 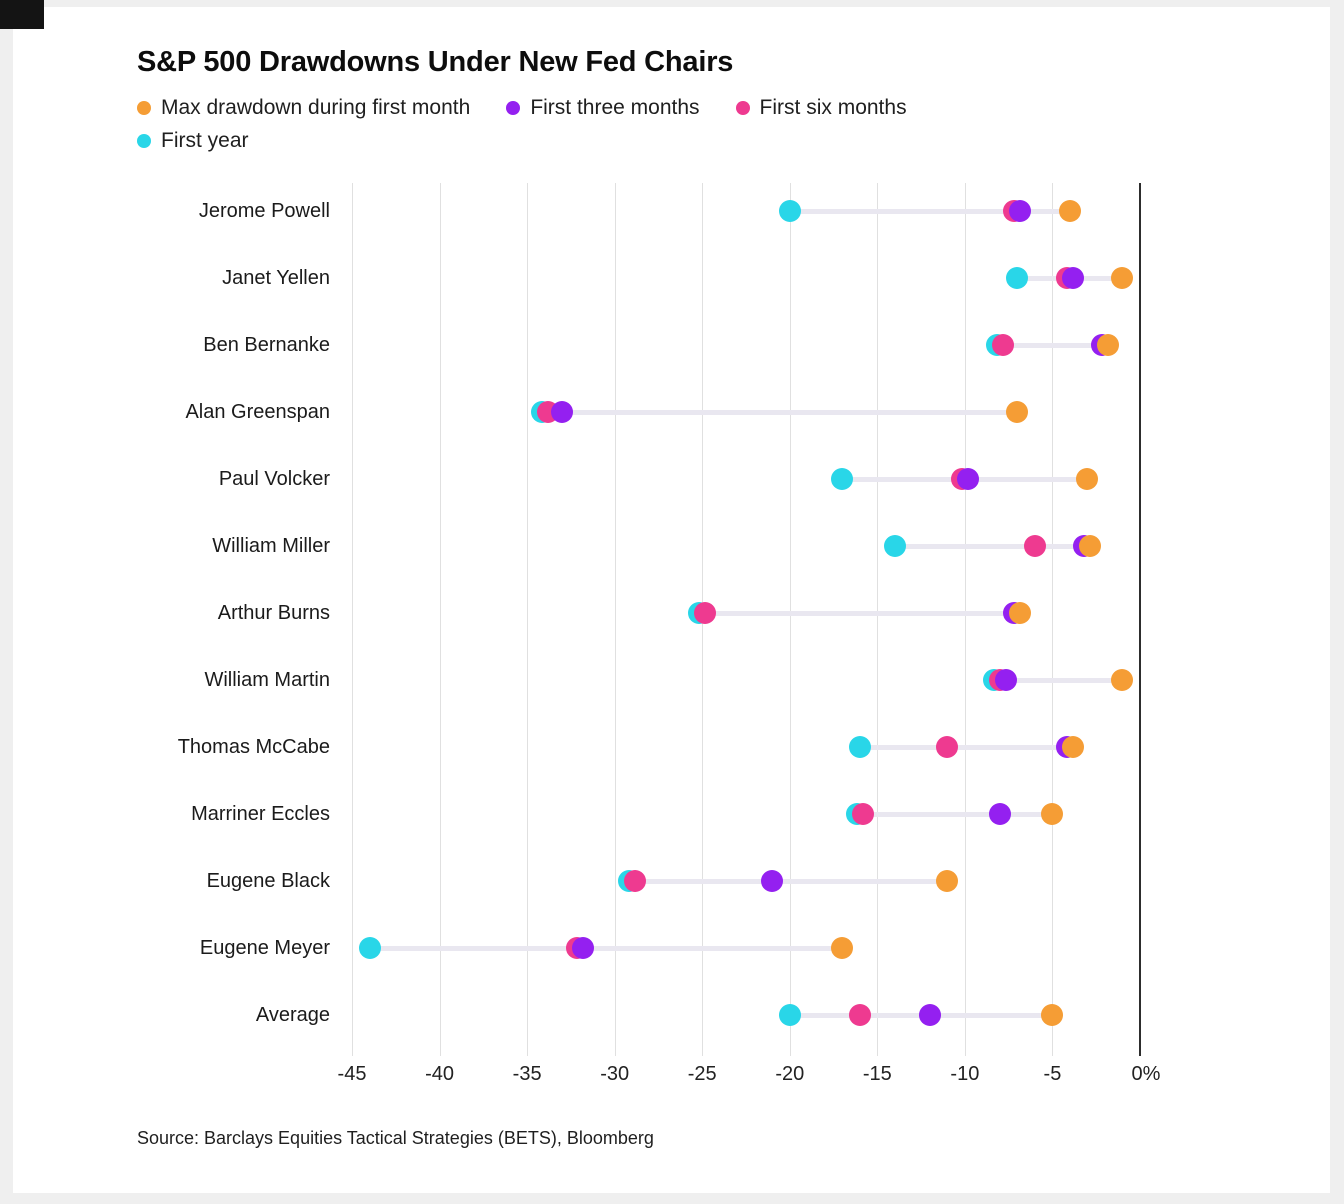 I want to click on x-tick-label: -25, so click(x=702, y=1074).